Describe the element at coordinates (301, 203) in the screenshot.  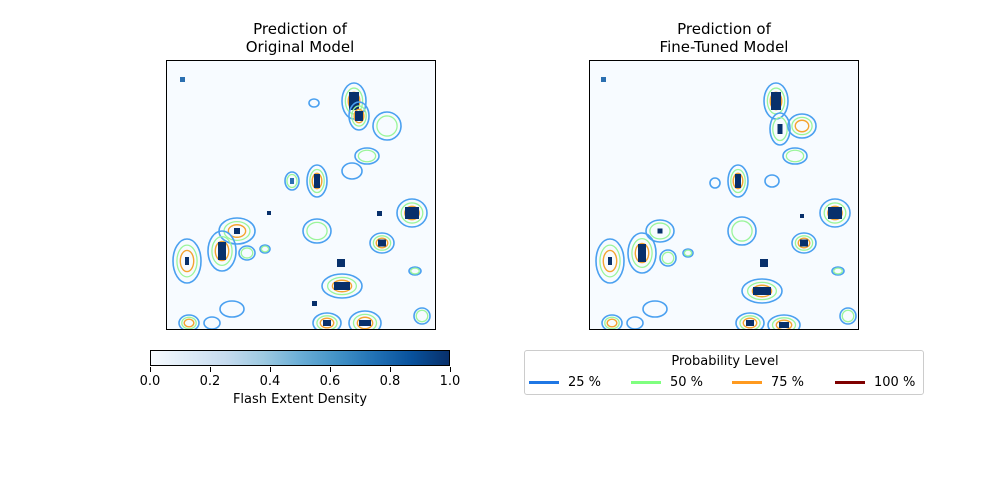
I see `heatmap-canvas` at that location.